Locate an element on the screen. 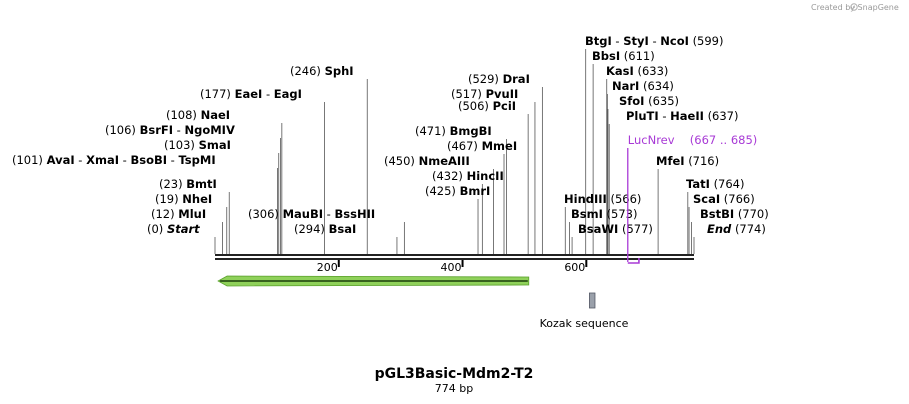  site-label: (12) MluI is located at coordinates (178, 214).